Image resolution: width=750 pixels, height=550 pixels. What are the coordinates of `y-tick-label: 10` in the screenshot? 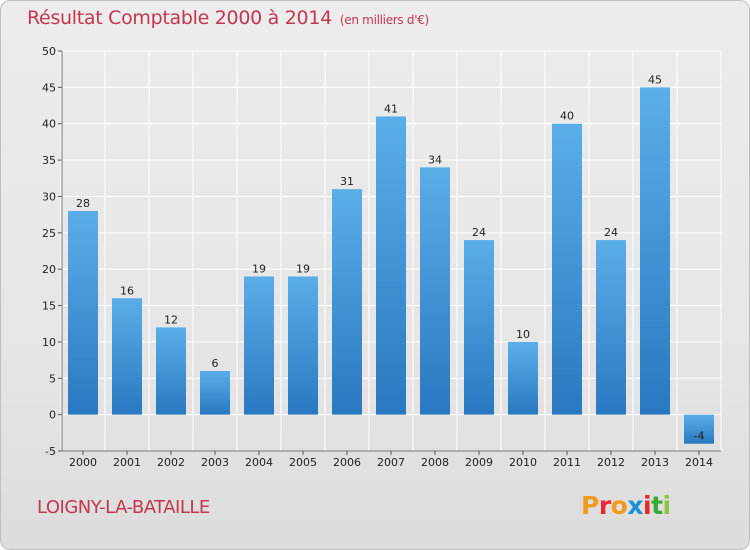 It's located at (49, 342).